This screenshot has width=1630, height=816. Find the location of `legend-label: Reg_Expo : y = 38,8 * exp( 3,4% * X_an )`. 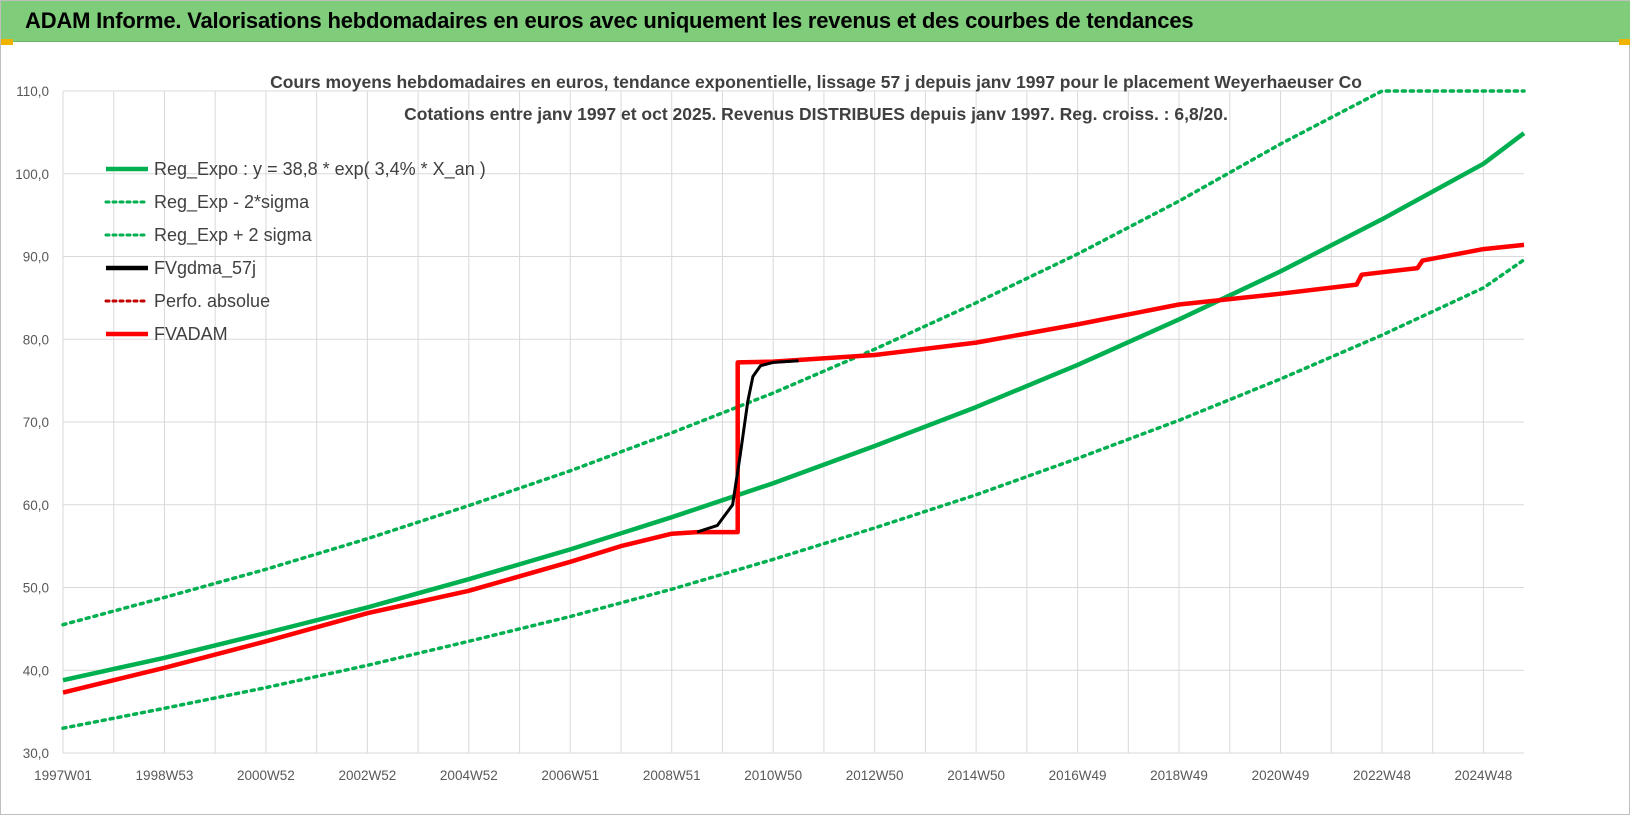

legend-label: Reg_Expo : y = 38,8 * exp( 3,4% * X_an ) is located at coordinates (320, 169).